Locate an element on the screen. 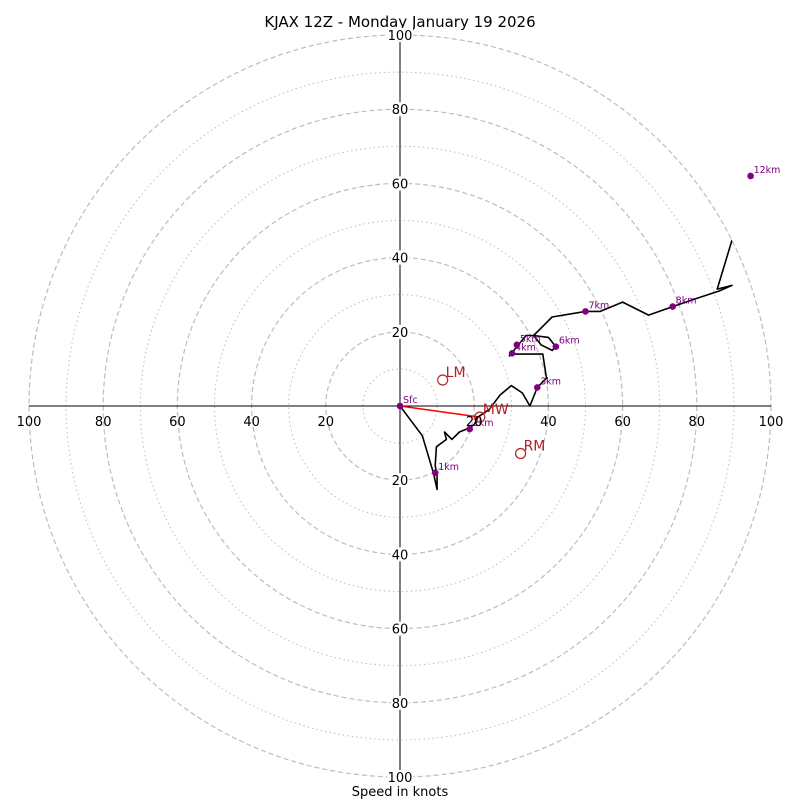  height-label-7km: 7km is located at coordinates (599, 305).